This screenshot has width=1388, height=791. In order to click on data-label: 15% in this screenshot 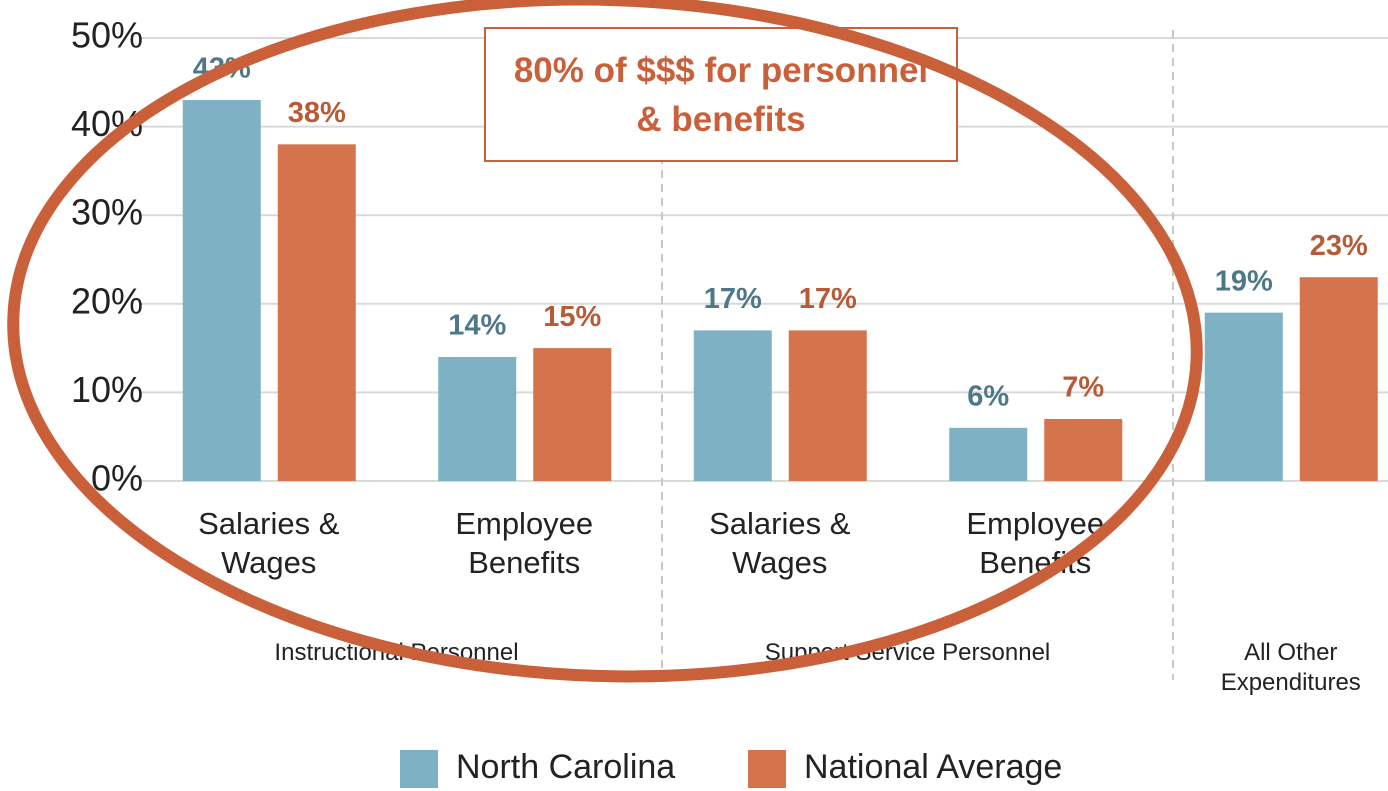, I will do `click(572, 317)`.